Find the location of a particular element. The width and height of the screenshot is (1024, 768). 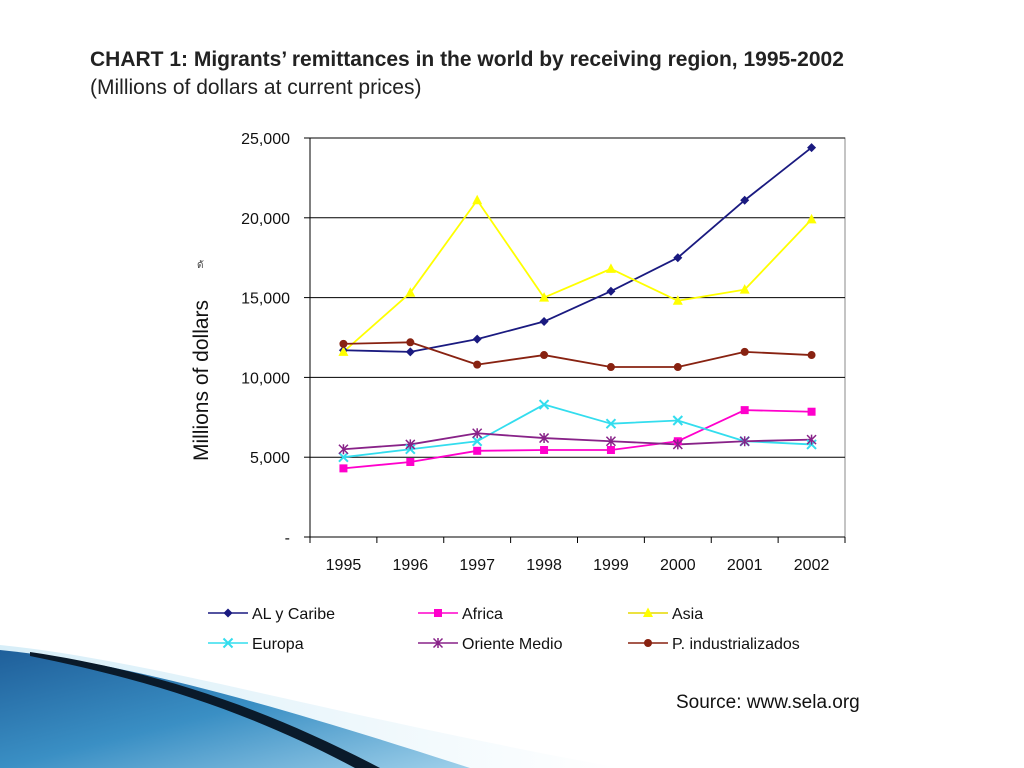

y-tick-label: 5,000 is located at coordinates (270, 458).